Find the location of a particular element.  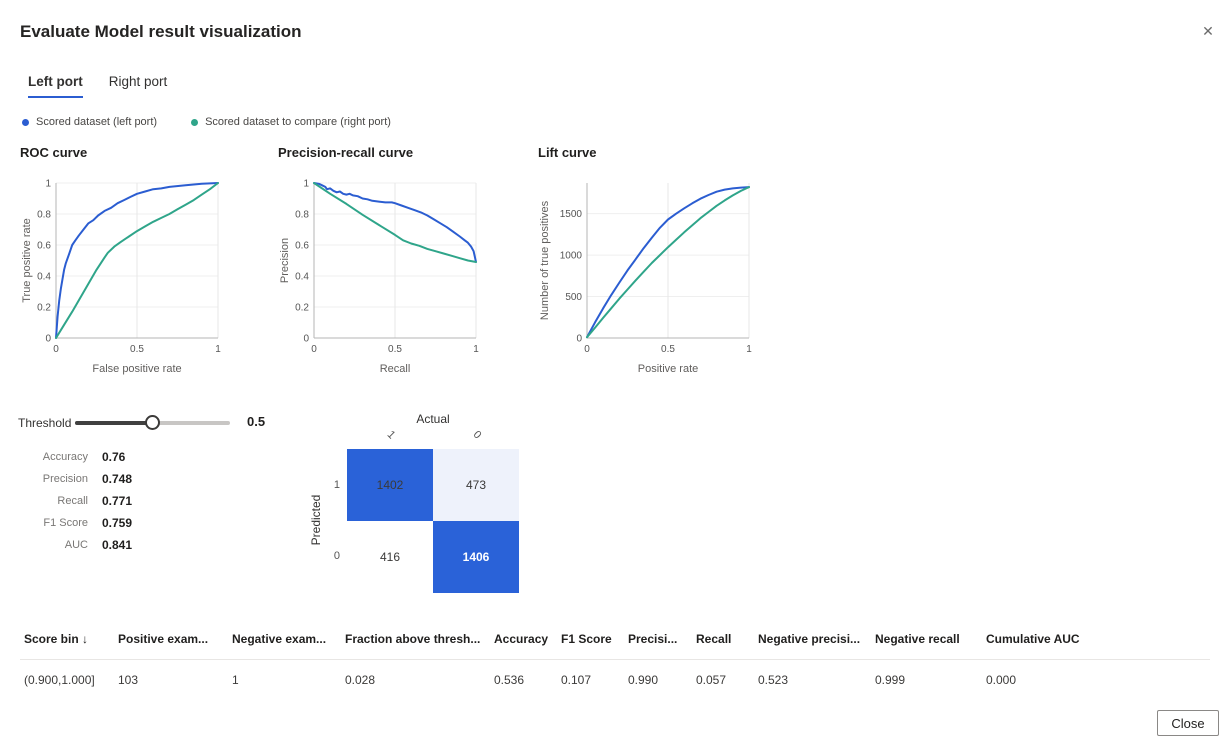

table-cell: 0.536 is located at coordinates (509, 680).